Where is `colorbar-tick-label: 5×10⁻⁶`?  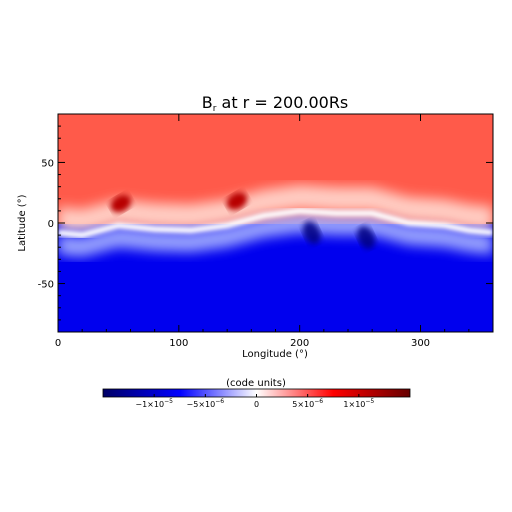
colorbar-tick-label: 5×10⁻⁶ is located at coordinates (307, 403).